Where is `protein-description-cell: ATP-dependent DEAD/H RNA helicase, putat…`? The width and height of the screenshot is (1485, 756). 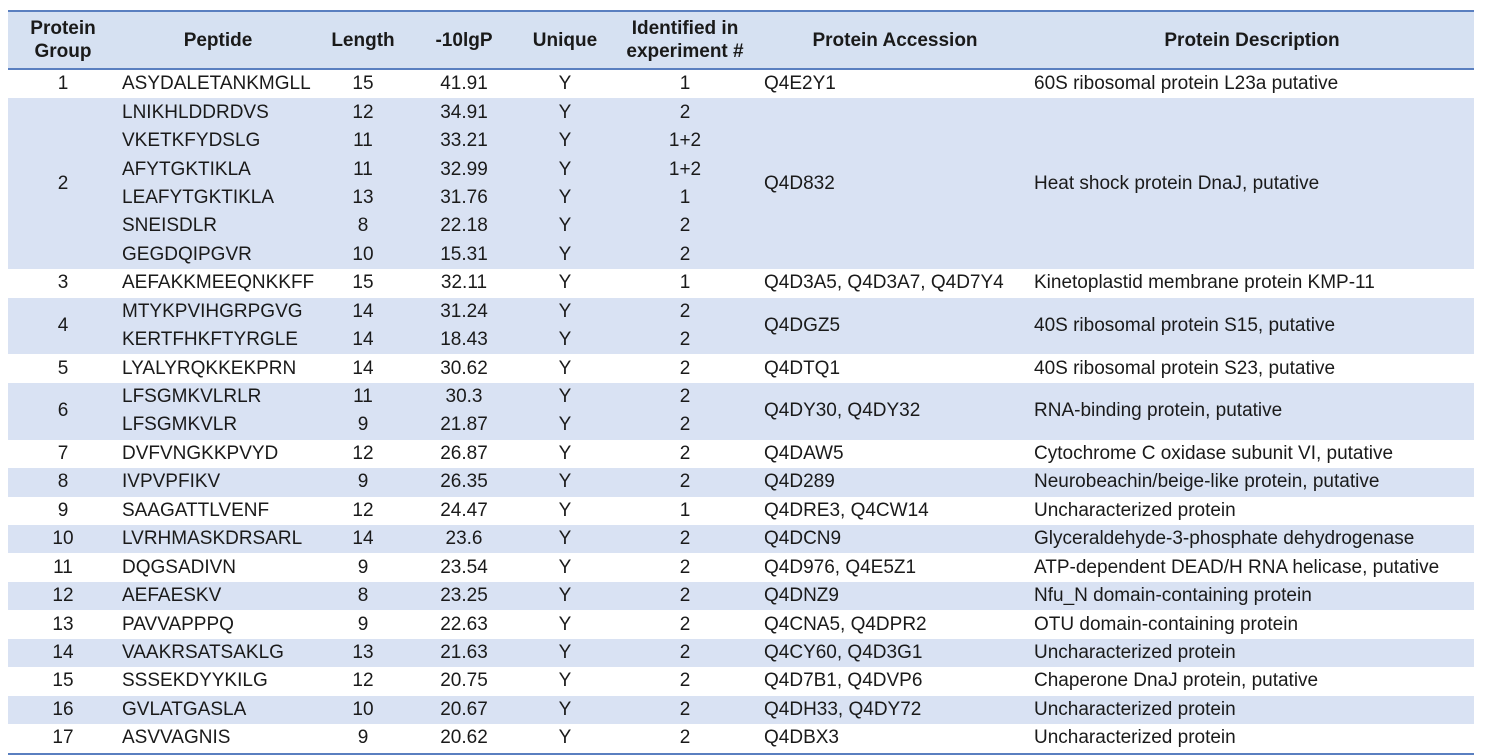 protein-description-cell: ATP-dependent DEAD/H RNA helicase, putat… is located at coordinates (1252, 567).